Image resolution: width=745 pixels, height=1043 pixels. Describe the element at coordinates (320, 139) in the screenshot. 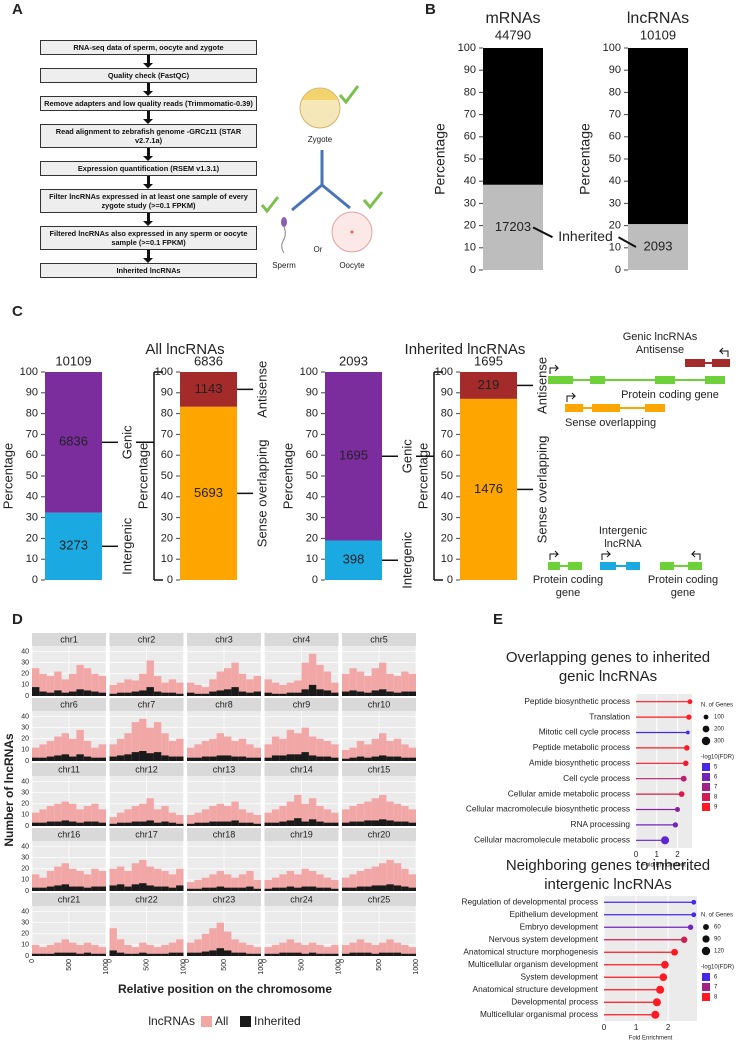

I see `zygote-label: Zygote` at that location.